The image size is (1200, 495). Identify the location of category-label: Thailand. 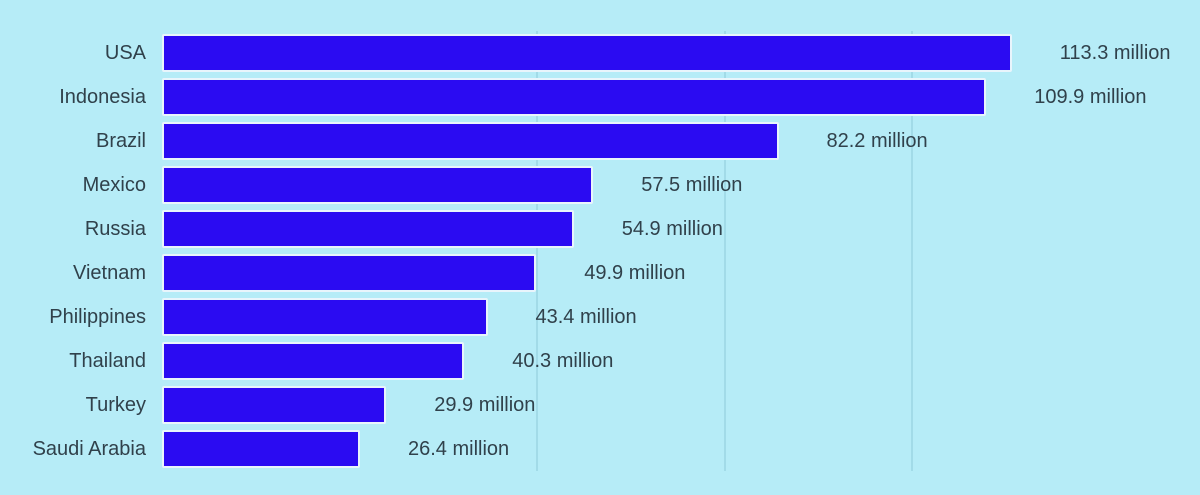
(107, 360).